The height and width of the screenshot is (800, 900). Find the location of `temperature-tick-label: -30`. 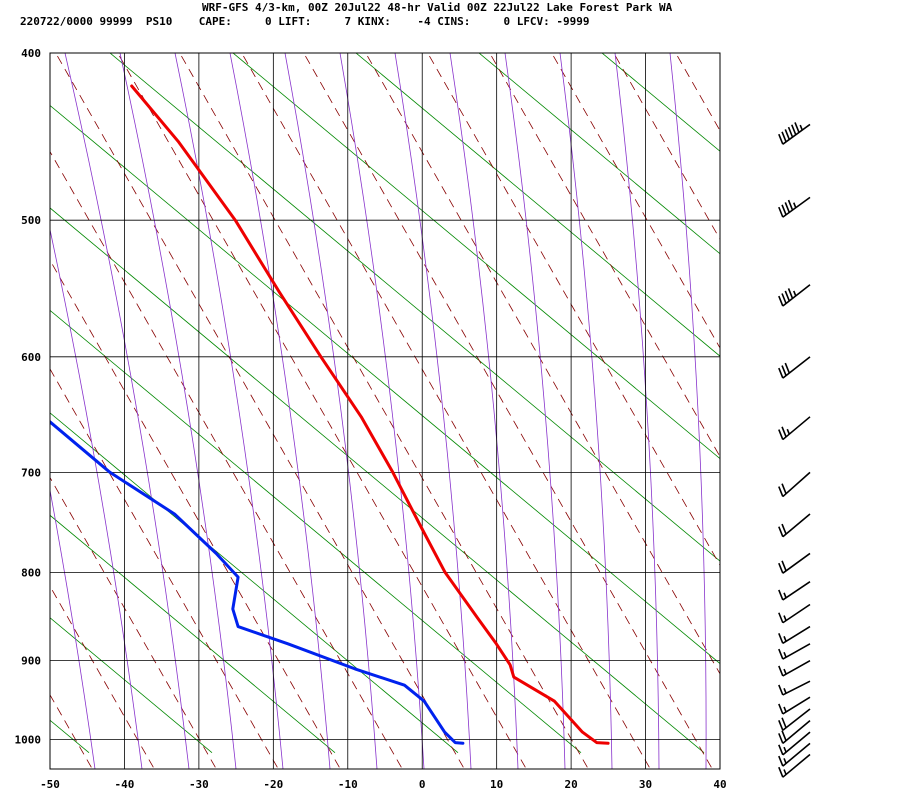

temperature-tick-label: -30 is located at coordinates (199, 784).